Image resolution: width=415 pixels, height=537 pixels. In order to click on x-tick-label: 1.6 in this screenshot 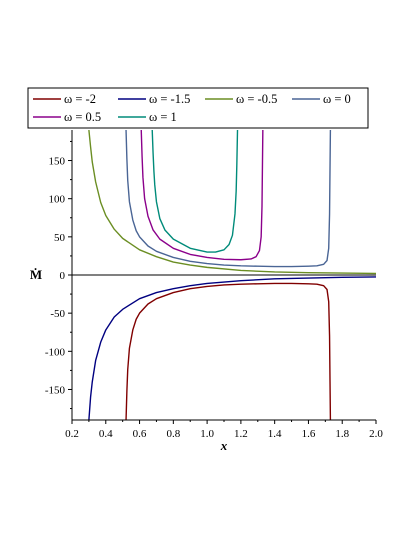, I will do `click(309, 434)`.